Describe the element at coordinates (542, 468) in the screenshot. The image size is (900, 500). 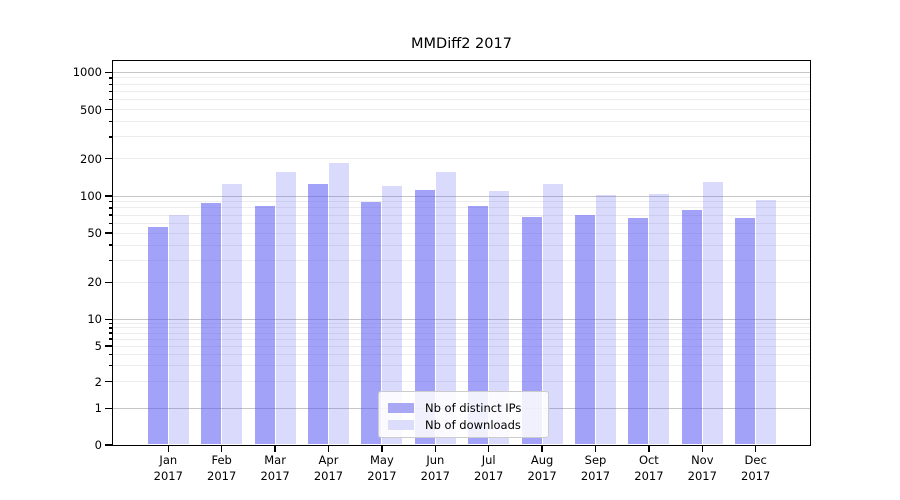
I see `x-tick-label-aug: Aug 2017` at that location.